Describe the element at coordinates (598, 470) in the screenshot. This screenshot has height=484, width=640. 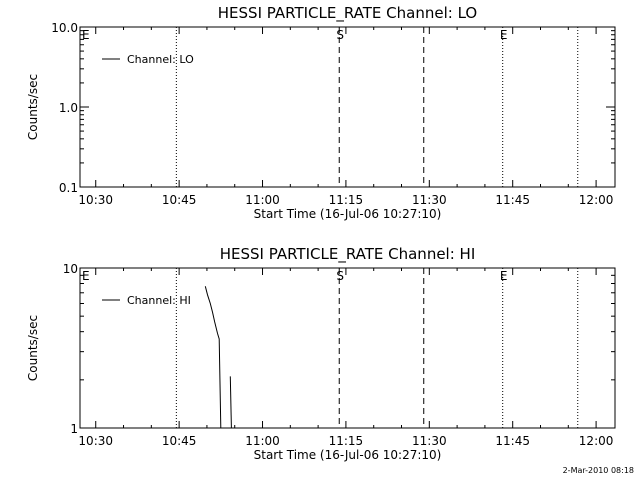
I see `footer-timestamp: 2-Mar-2010 08:18` at that location.